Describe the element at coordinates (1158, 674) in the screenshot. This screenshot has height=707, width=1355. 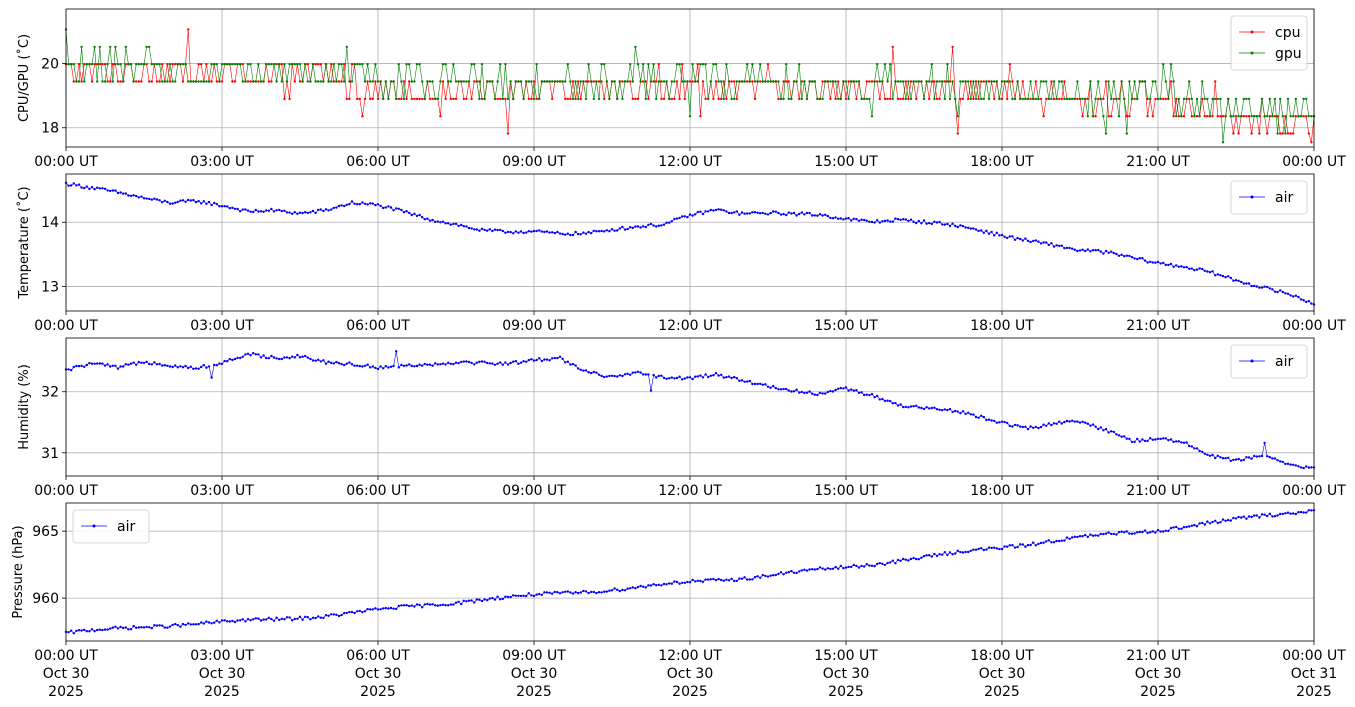
I see `x-tick-date: Oct 30` at that location.